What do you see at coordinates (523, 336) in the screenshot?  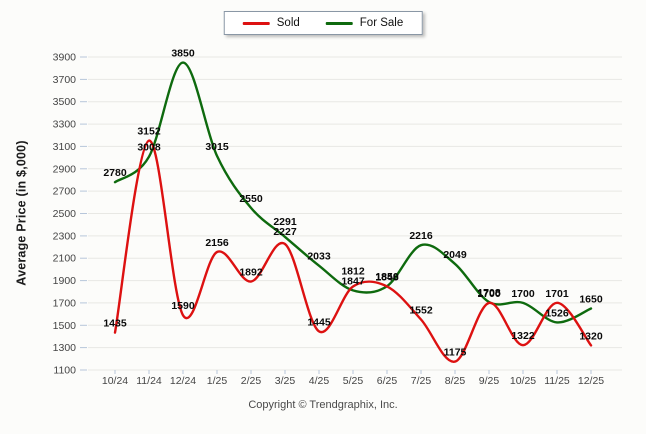 I see `data-label-sold: 1322` at bounding box center [523, 336].